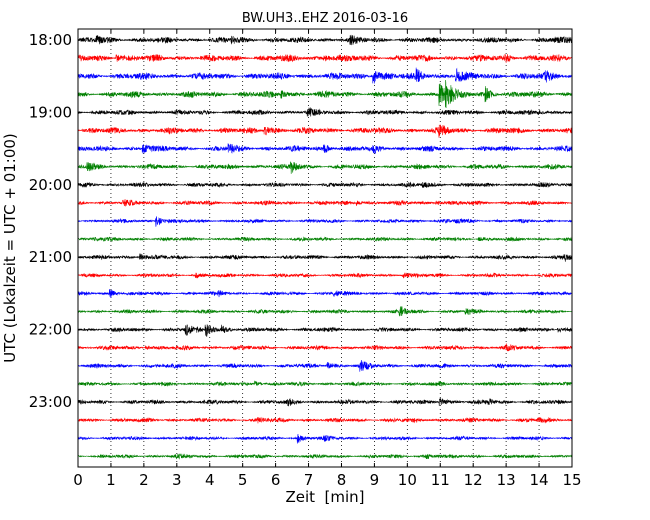  Describe the element at coordinates (539, 480) in the screenshot. I see `x-tick-label: 14` at that location.